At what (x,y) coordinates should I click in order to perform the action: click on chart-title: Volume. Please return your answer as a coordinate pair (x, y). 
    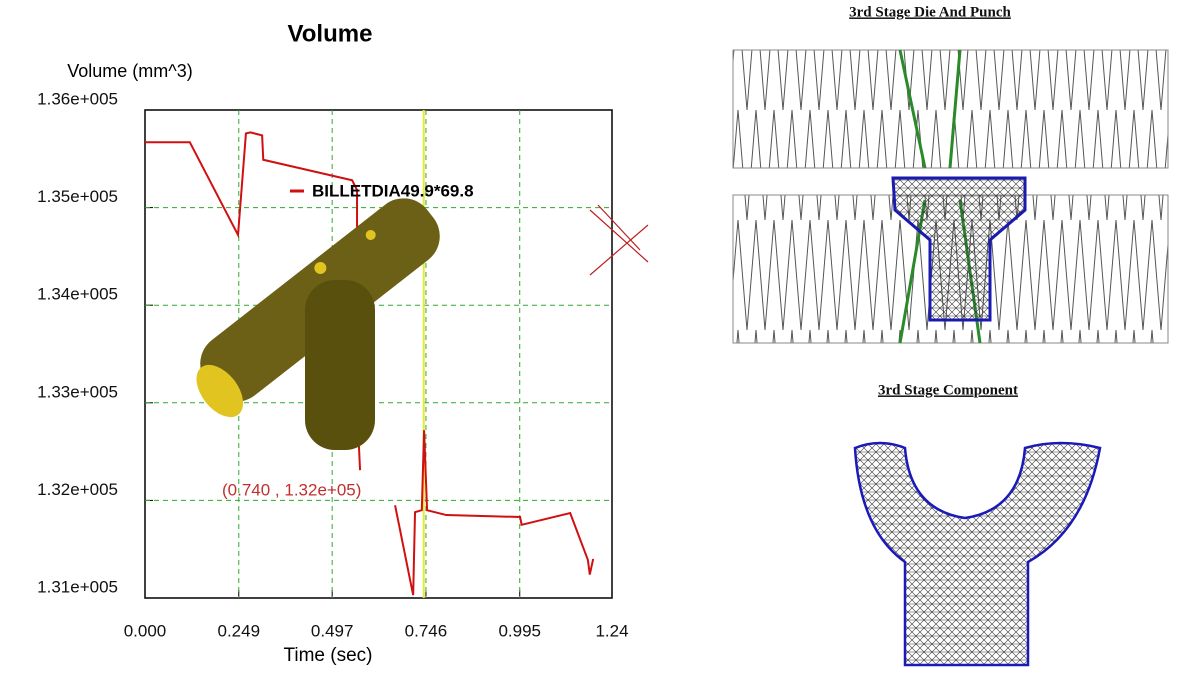
    Looking at the image, I should click on (330, 33).